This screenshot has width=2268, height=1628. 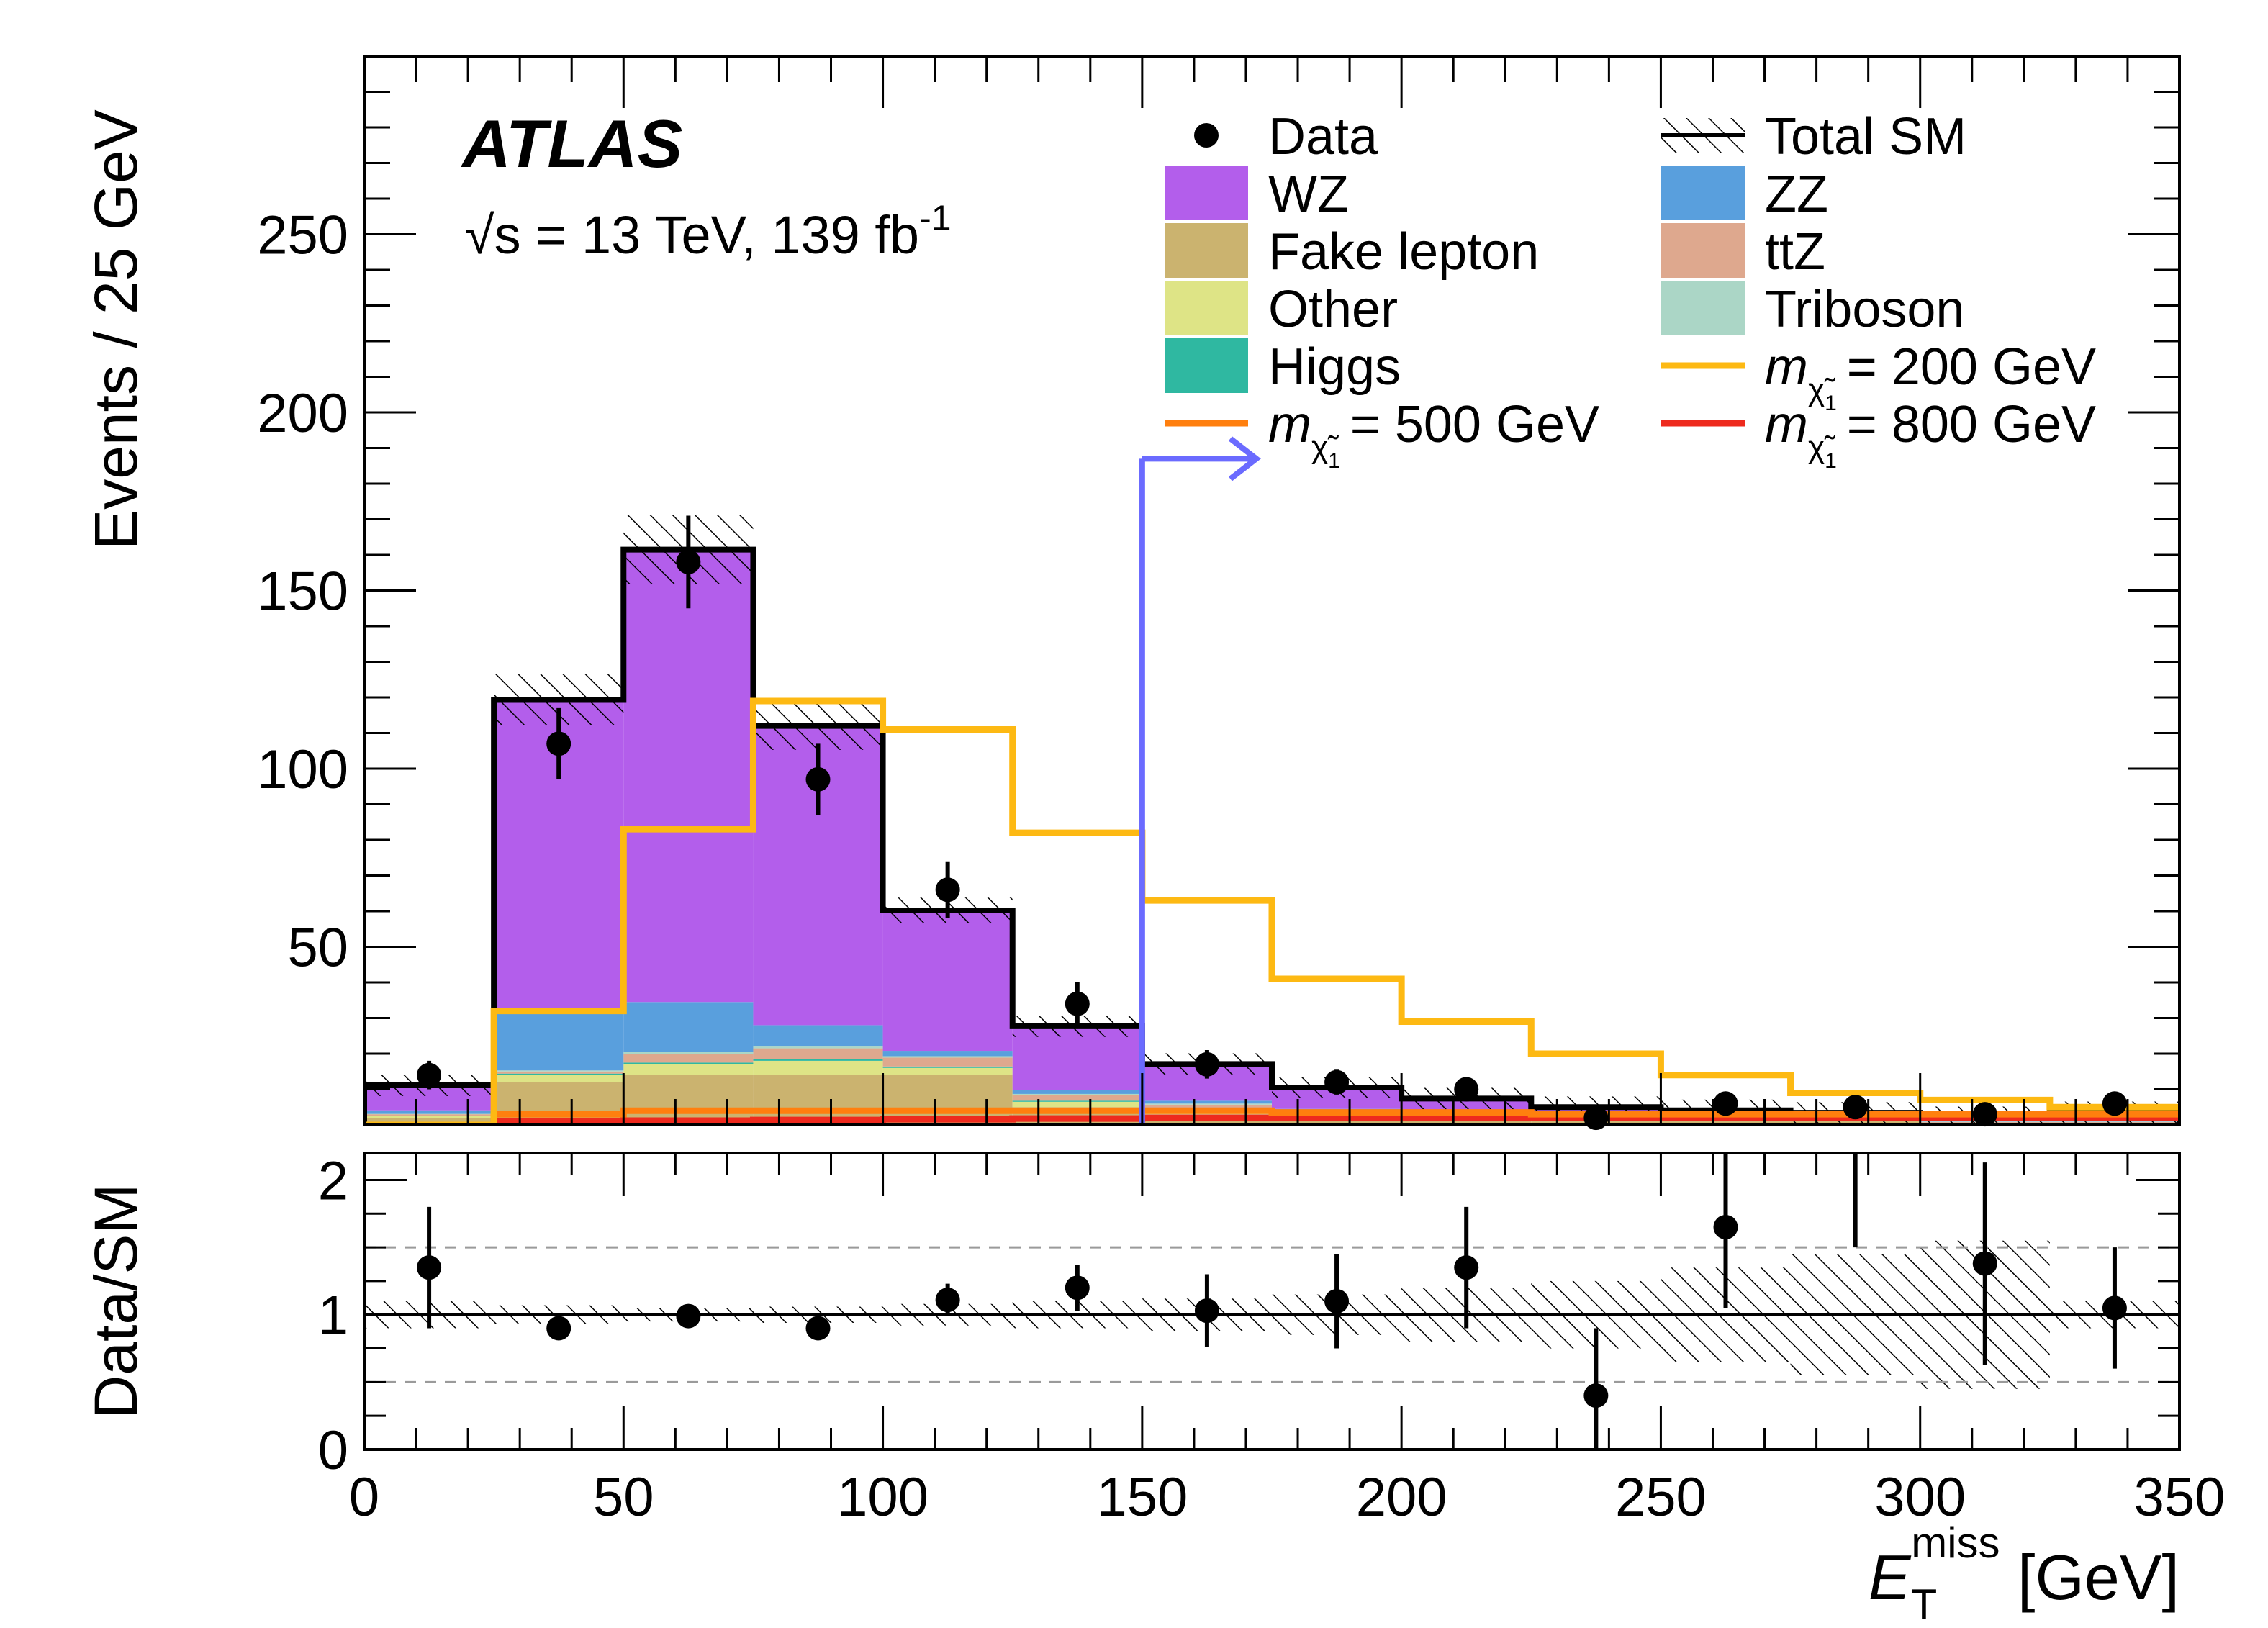 I want to click on legend-label-fake-lepton-4: Fake lepton, so click(x=1403, y=252).